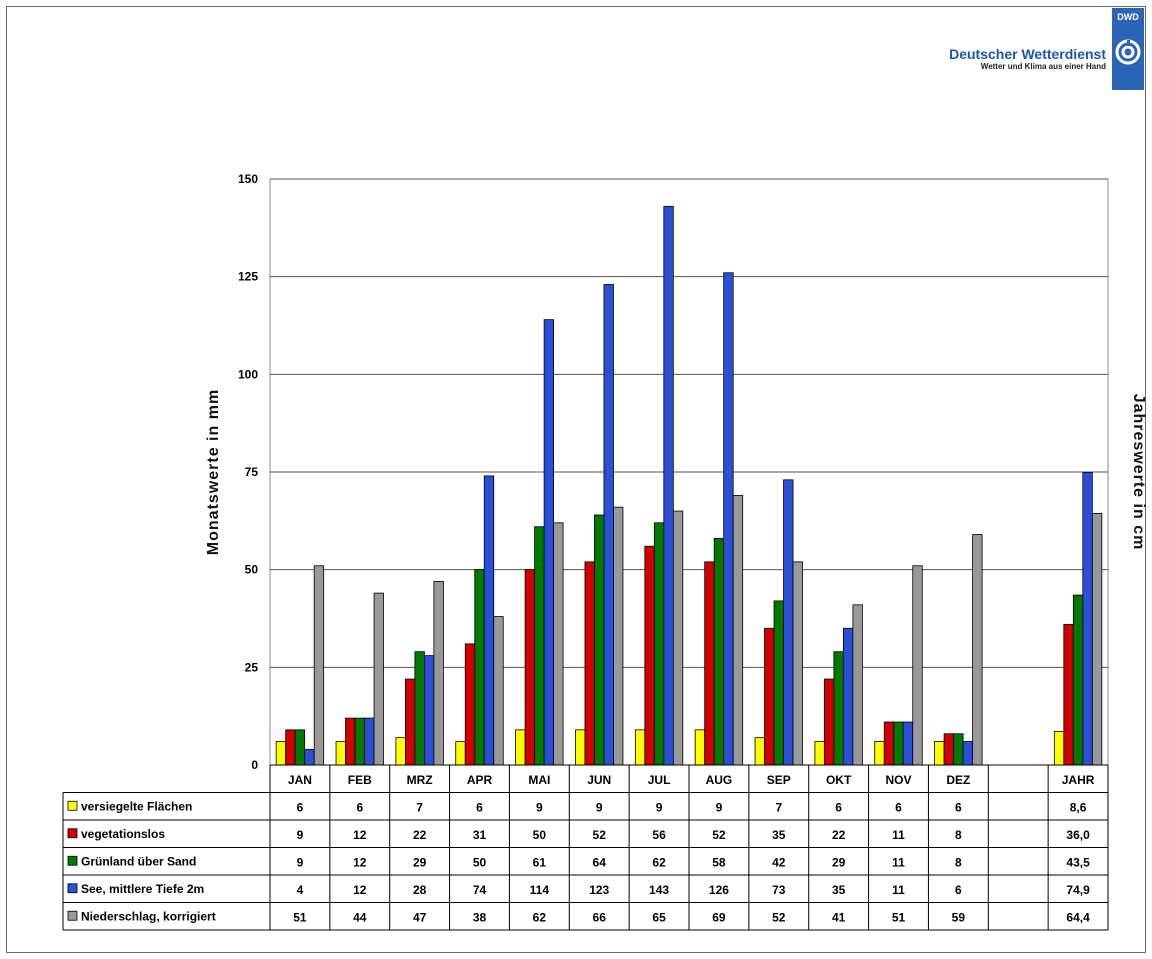 The image size is (1152, 959). Describe the element at coordinates (898, 862) in the screenshot. I see `table-cell: 11` at that location.